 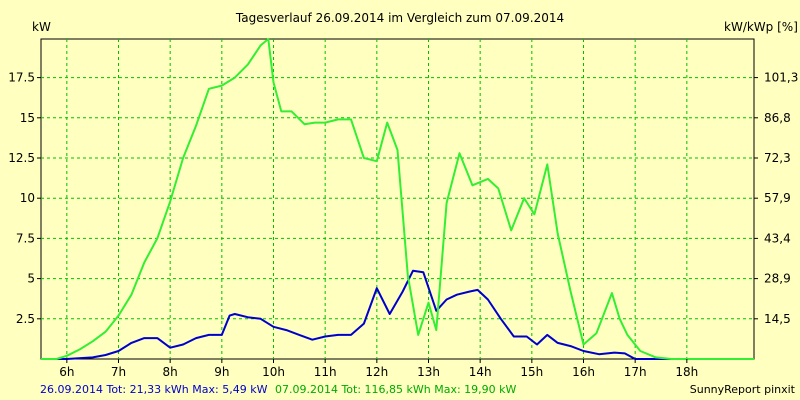 What do you see at coordinates (777, 118) in the screenshot?
I see `y2-tick-label: 86,8` at bounding box center [777, 118].